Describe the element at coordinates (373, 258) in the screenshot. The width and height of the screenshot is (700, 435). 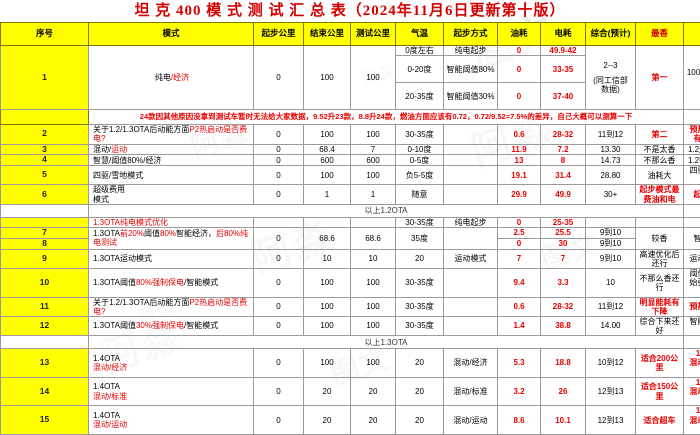
I see `cell-test-km: 10` at that location.